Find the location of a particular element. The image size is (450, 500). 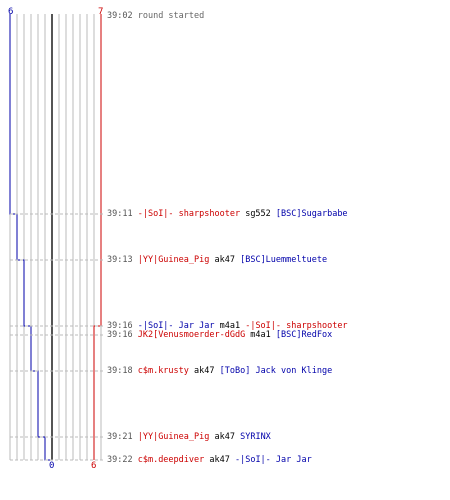

log-line: 39:02 round started is located at coordinates (155, 16).